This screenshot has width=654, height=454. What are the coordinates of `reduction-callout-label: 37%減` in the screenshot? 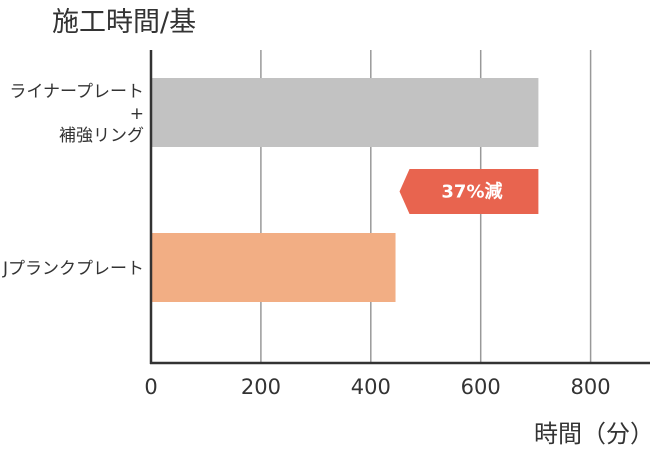 It's located at (471, 192).